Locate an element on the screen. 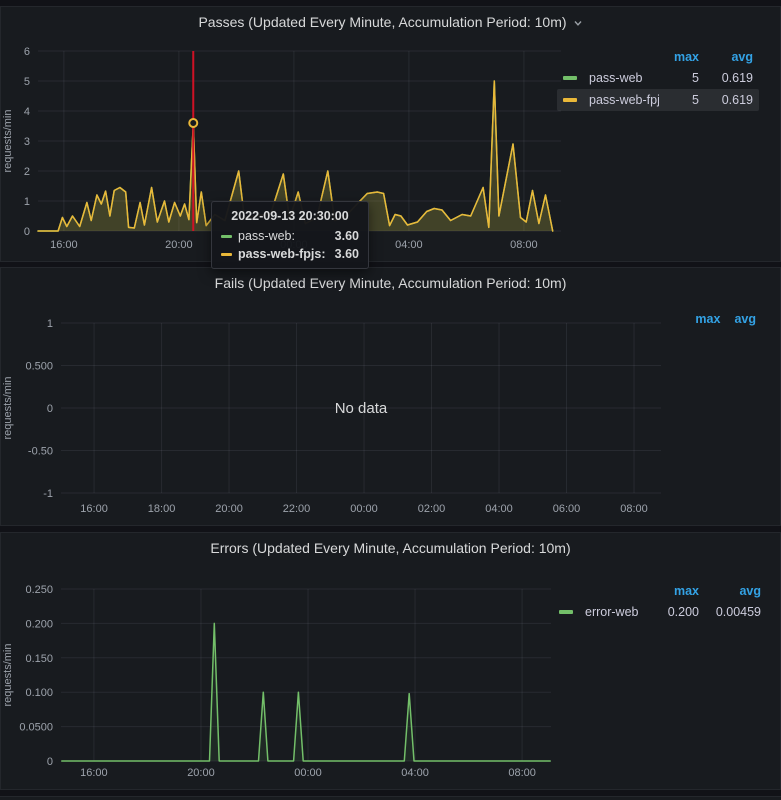  y-tick-label: 3 is located at coordinates (27, 142).